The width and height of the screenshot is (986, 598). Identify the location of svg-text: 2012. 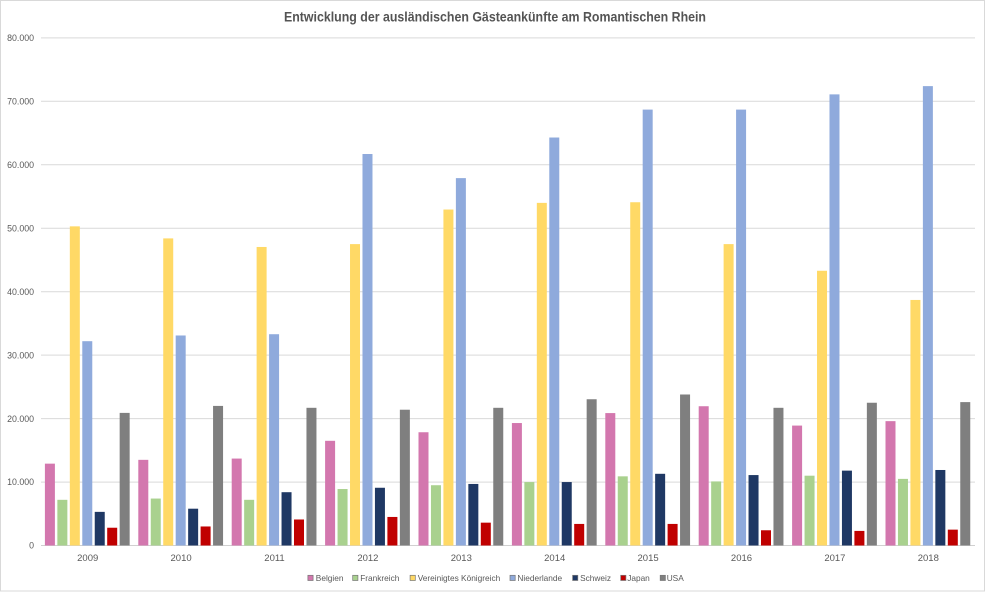
(367, 558).